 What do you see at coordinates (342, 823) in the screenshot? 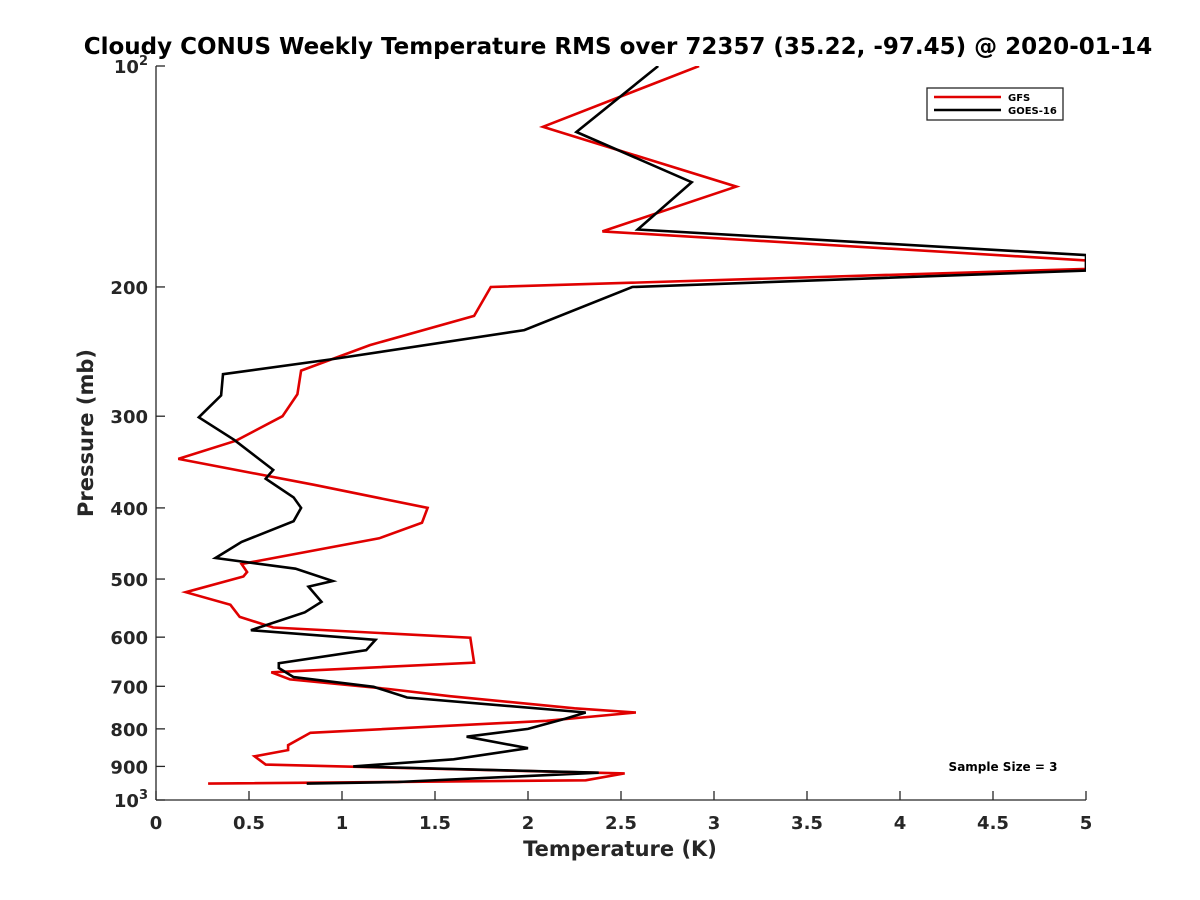
I see `x-tick-label: 1` at bounding box center [342, 823].